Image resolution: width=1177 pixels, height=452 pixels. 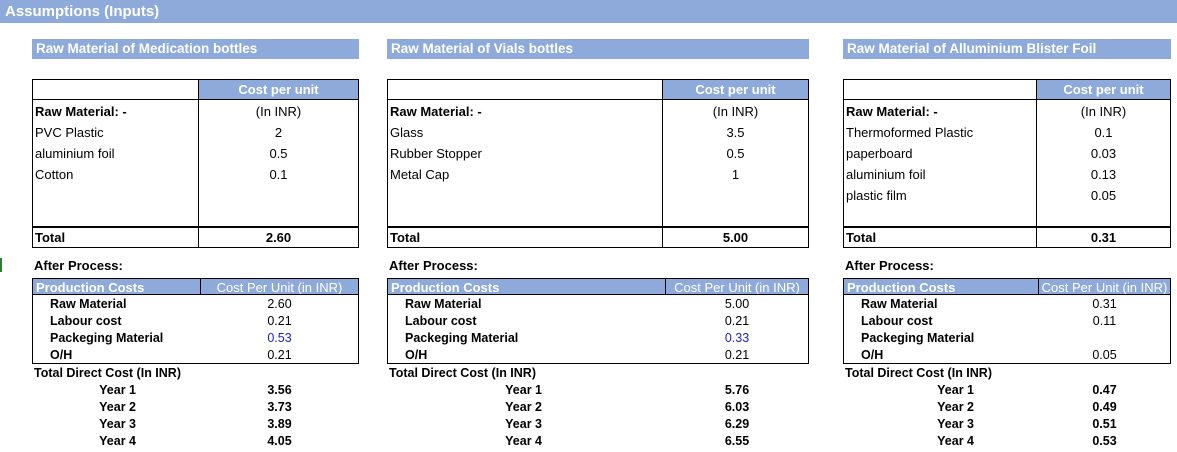 I want to click on item-name: Cotton, so click(x=54, y=174).